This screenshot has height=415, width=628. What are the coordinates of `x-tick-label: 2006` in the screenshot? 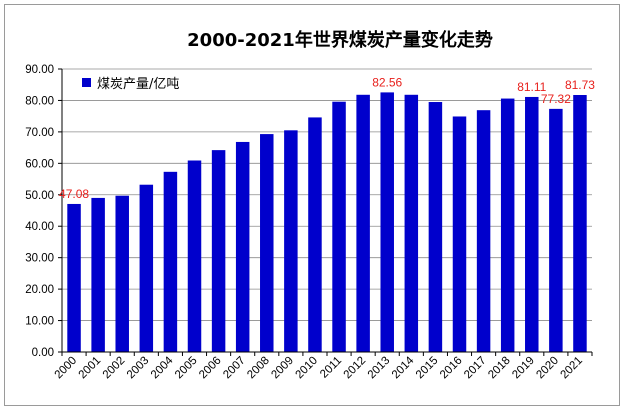 It's located at (210, 368).